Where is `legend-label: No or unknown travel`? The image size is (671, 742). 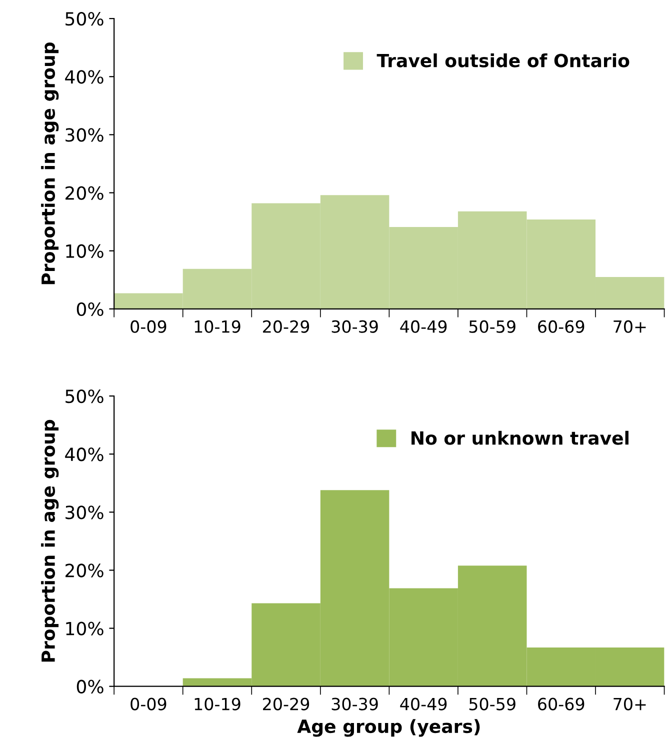 legend-label: No or unknown travel is located at coordinates (520, 437).